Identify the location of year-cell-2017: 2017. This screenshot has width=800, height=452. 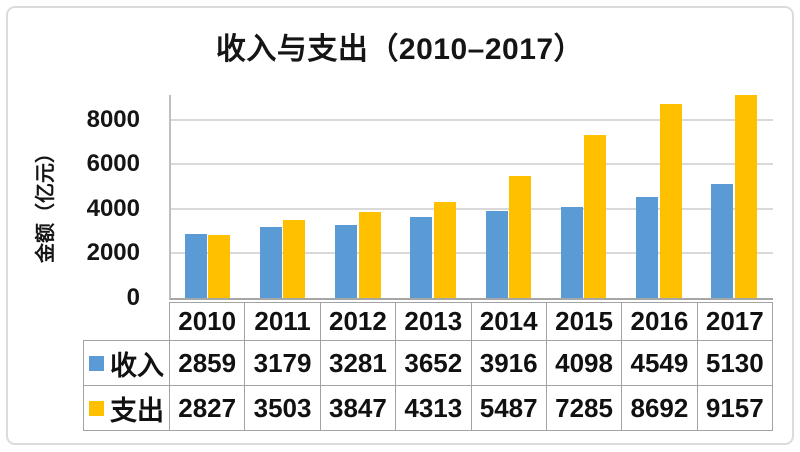
(735, 321).